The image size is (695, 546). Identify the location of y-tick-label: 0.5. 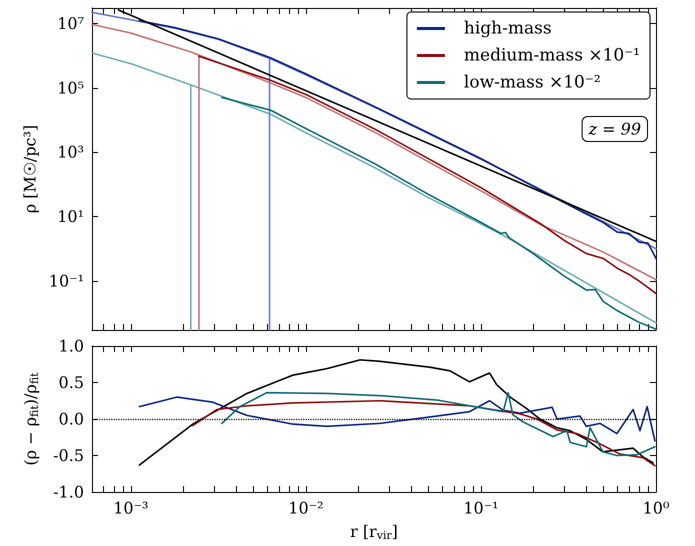
(71, 382).